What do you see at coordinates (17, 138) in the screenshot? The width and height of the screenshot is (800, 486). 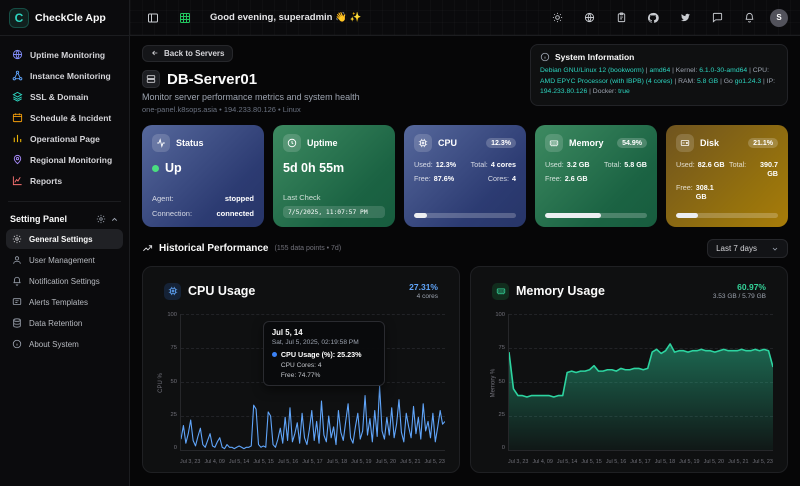 I see `bar-chart-icon` at bounding box center [17, 138].